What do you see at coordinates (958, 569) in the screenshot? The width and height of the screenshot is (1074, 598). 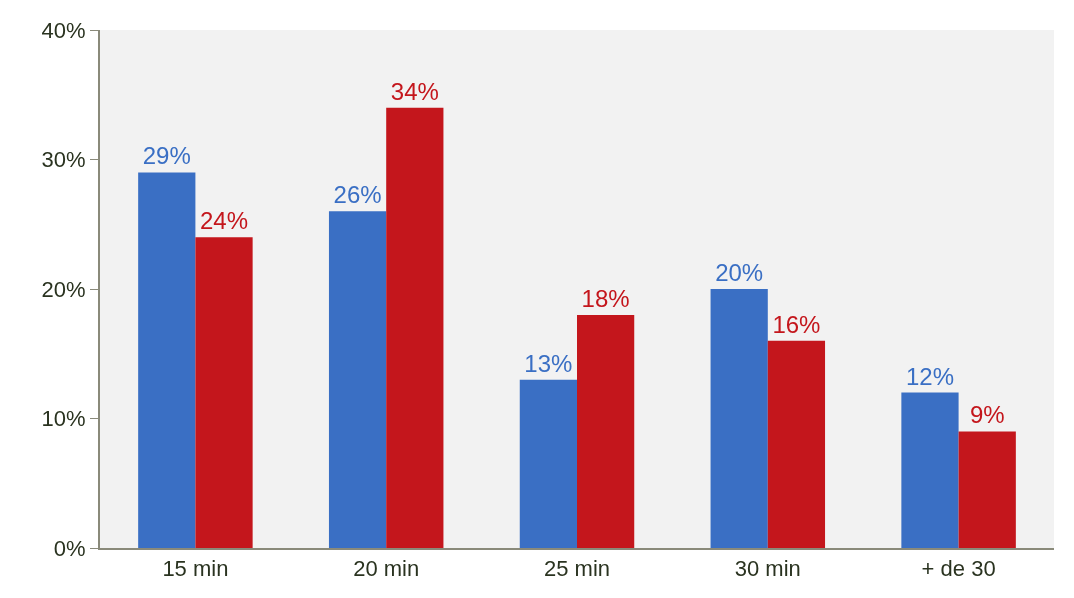 I see `x-tick-label: + de 30` at bounding box center [958, 569].